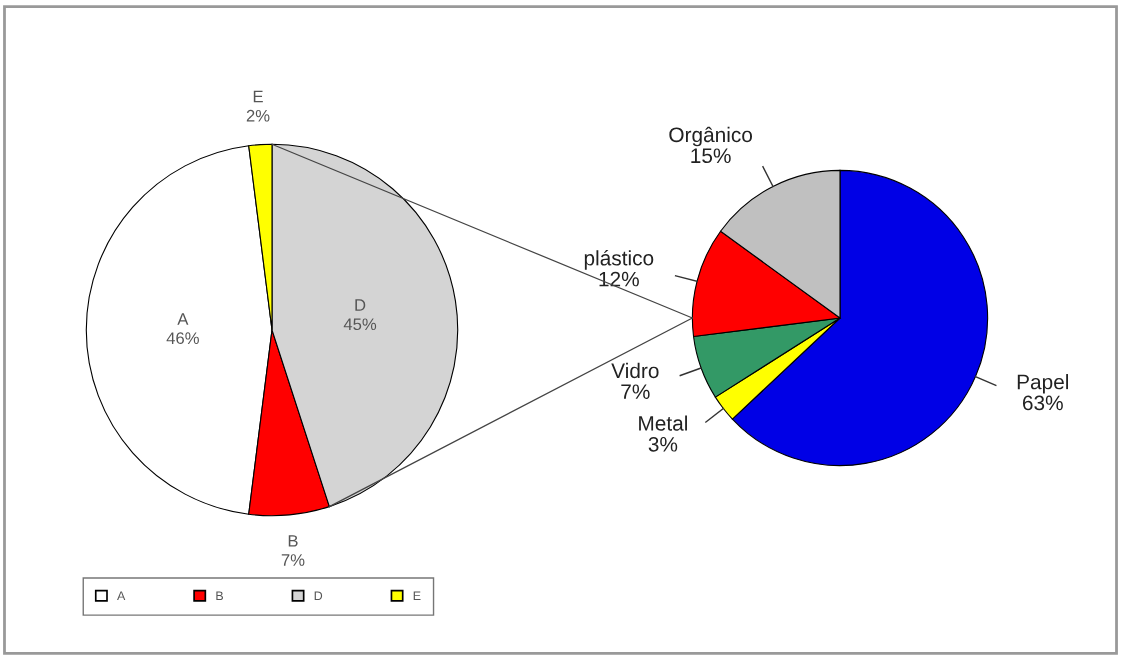  Describe the element at coordinates (619, 279) in the screenshot. I see `data-label: 12%` at that location.